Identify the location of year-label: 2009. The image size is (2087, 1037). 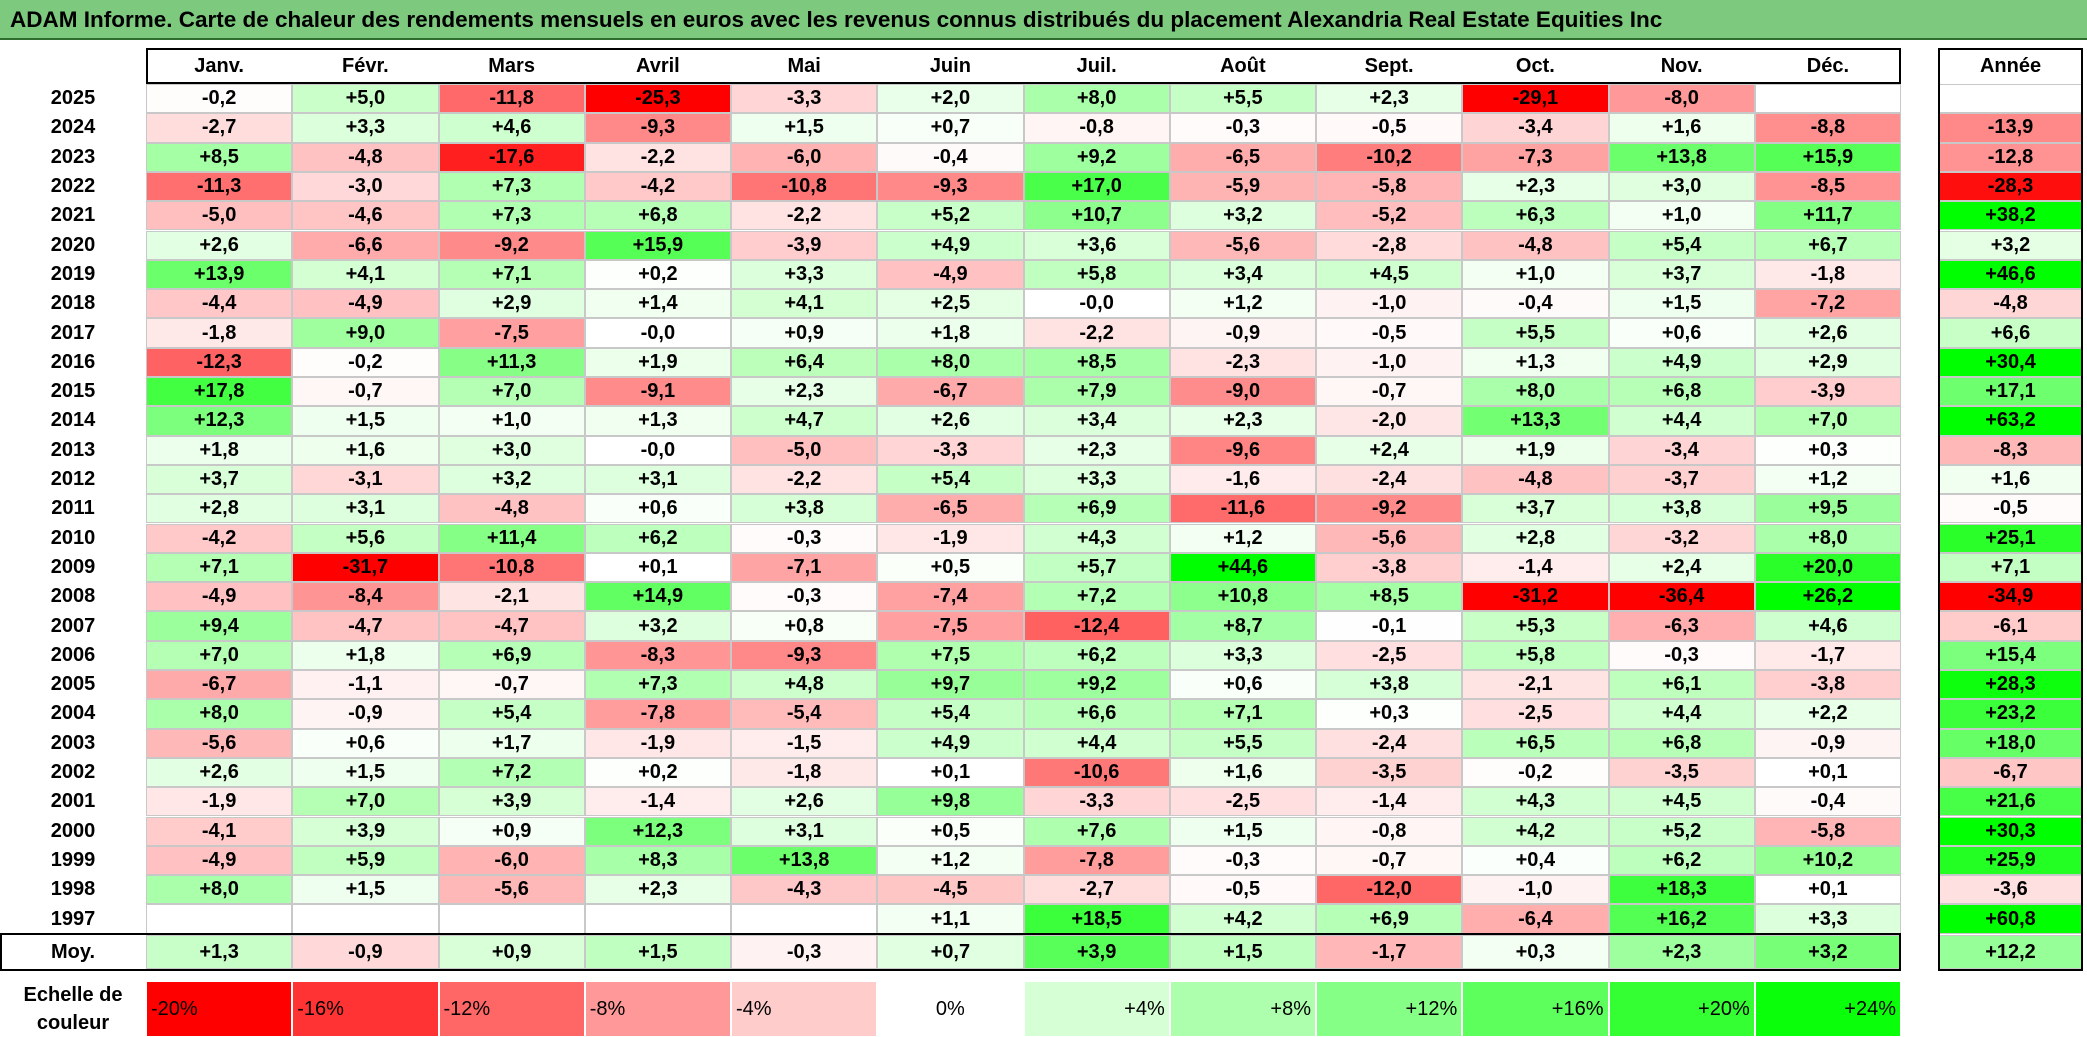
(73, 566).